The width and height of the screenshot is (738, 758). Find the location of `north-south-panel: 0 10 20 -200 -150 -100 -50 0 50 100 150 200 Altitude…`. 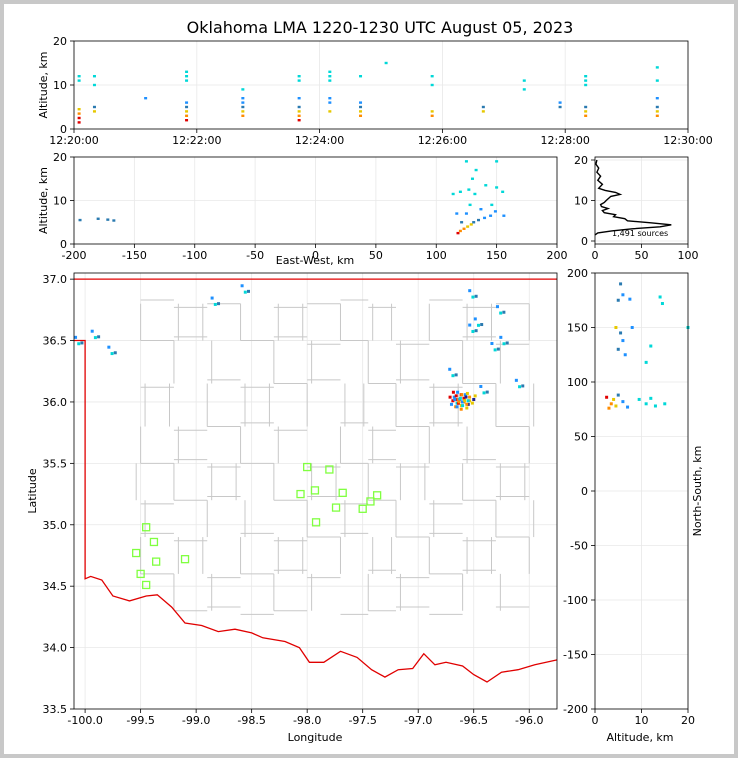

north-south-panel: 0 10 20 -200 -150 -100 -50 0 50 100 150 200 Altitude… is located at coordinates (633, 505).